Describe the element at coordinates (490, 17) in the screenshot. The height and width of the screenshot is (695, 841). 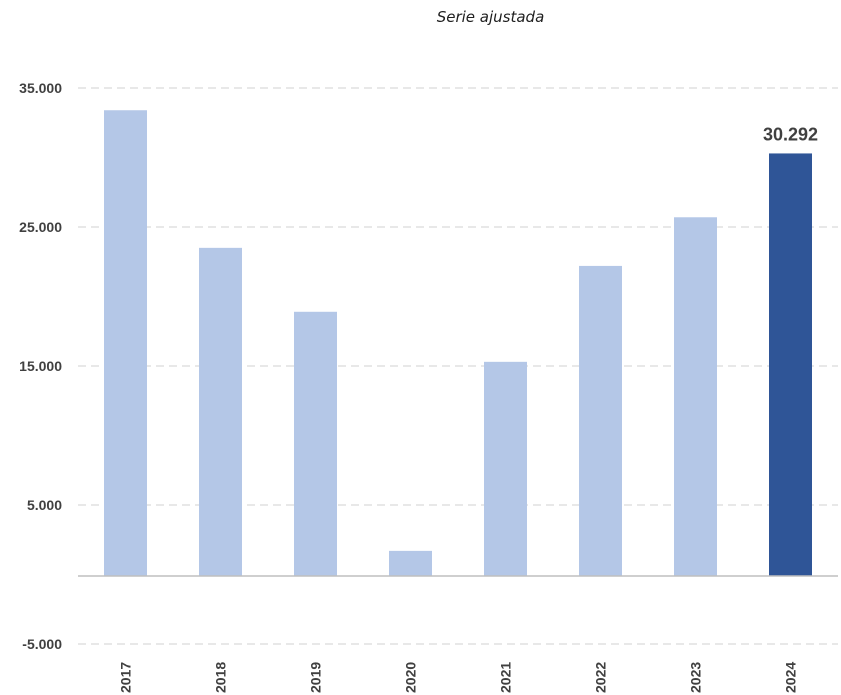
I see `chart-title: Serie ajustada` at that location.